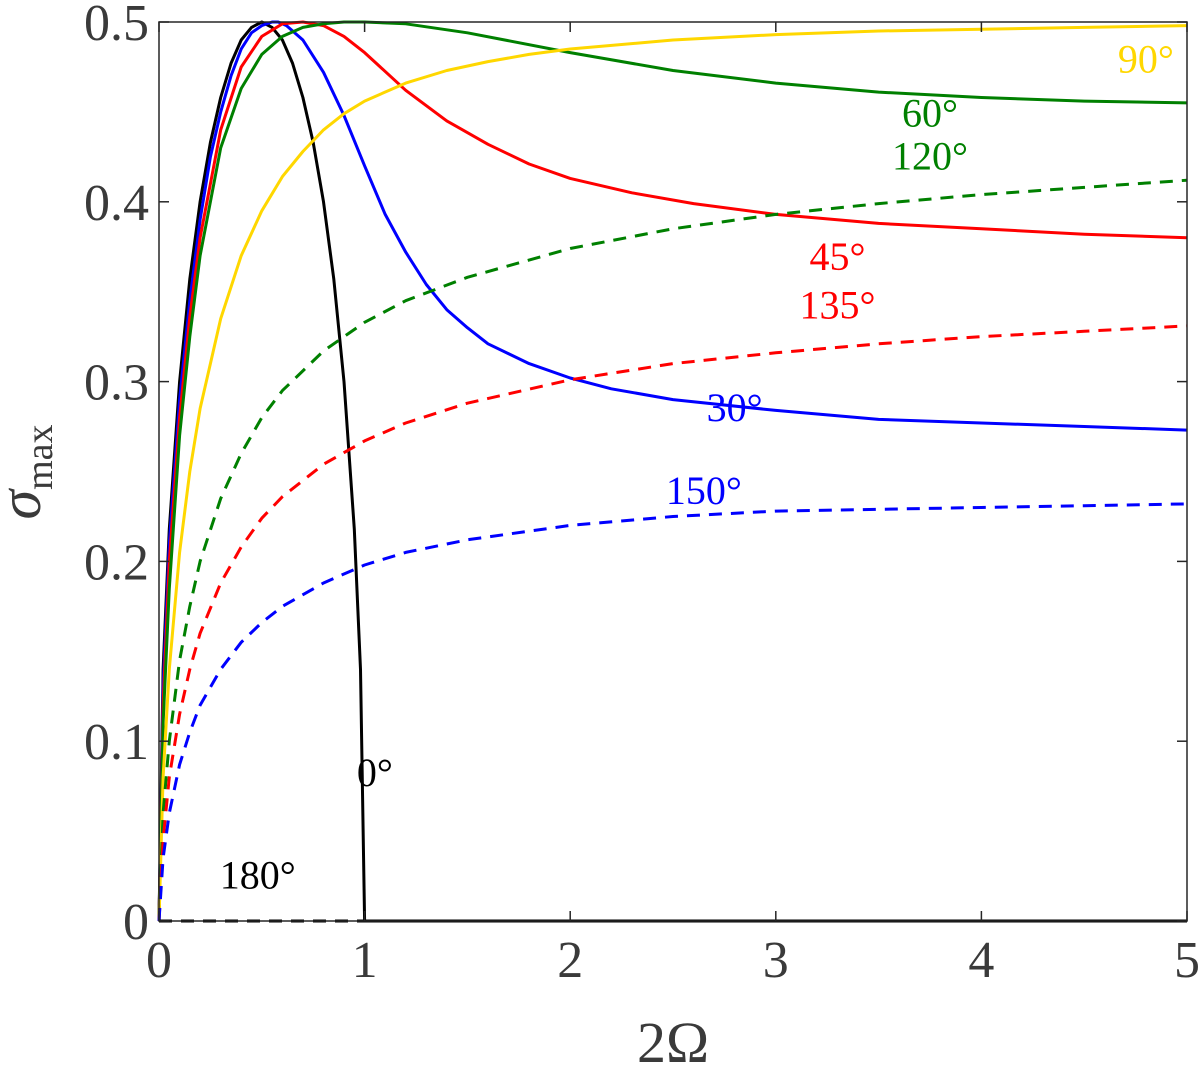 Image resolution: width=1200 pixels, height=1073 pixels. Describe the element at coordinates (136, 922) in the screenshot. I see `y-tick-label: 0` at that location.